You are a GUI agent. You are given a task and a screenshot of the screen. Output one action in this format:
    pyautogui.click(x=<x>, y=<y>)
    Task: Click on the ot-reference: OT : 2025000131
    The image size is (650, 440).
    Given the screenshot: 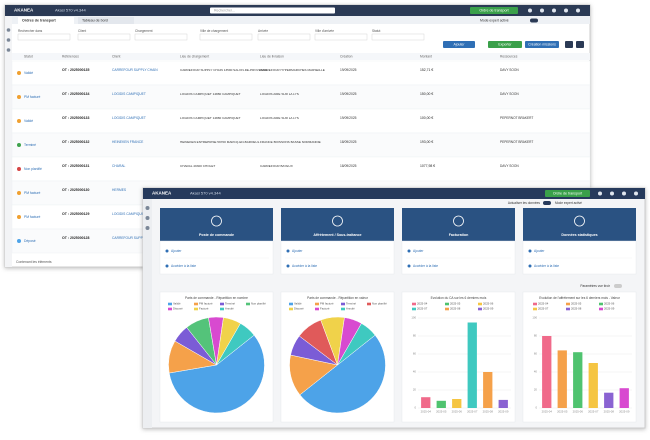 What is the action you would take?
    pyautogui.click(x=75, y=166)
    